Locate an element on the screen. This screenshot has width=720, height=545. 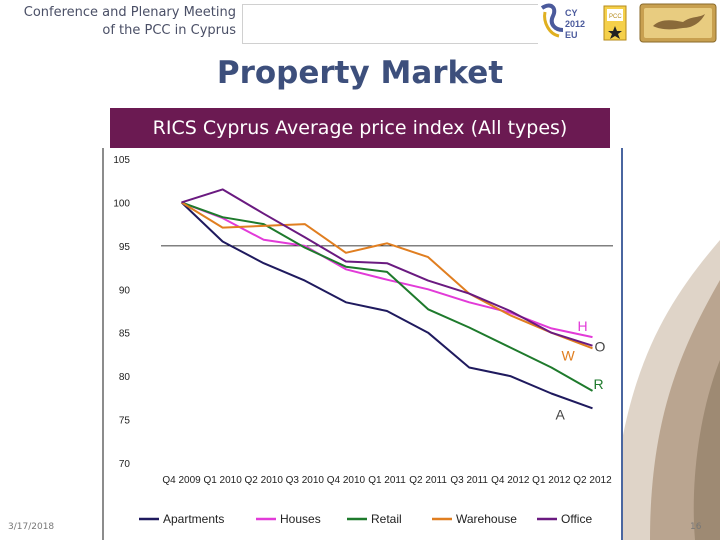
x-tick-label: Q4 2012 is located at coordinates (510, 480).